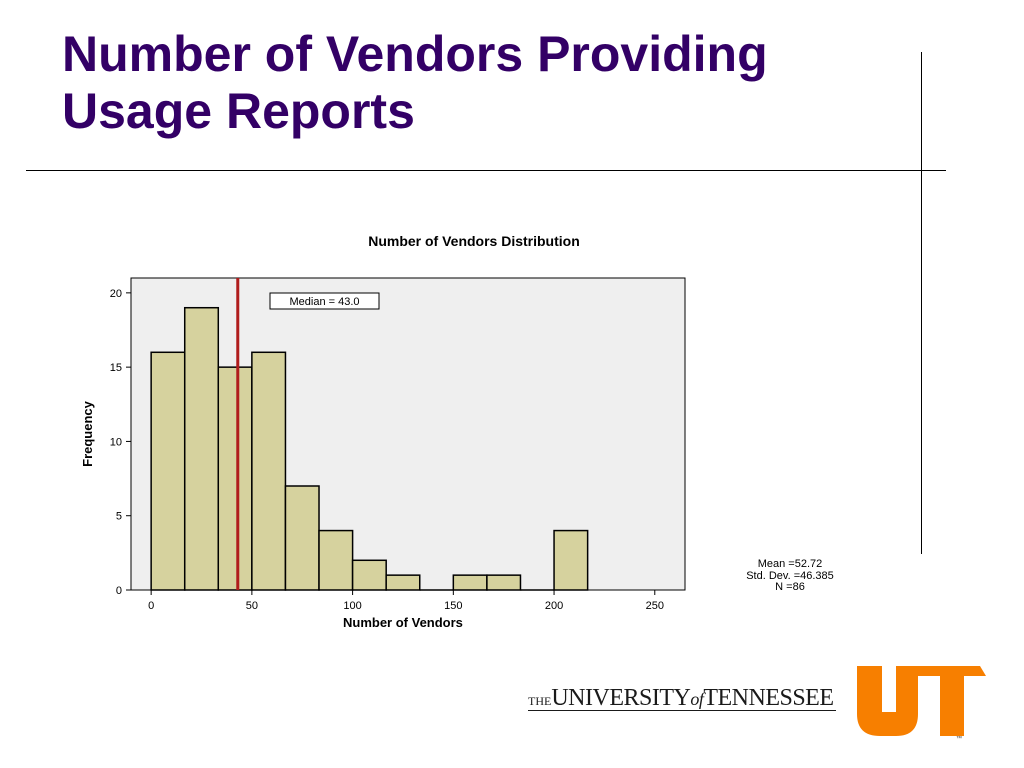  Describe the element at coordinates (403, 622) in the screenshot. I see `x-axis-label: Number of Vendors` at that location.